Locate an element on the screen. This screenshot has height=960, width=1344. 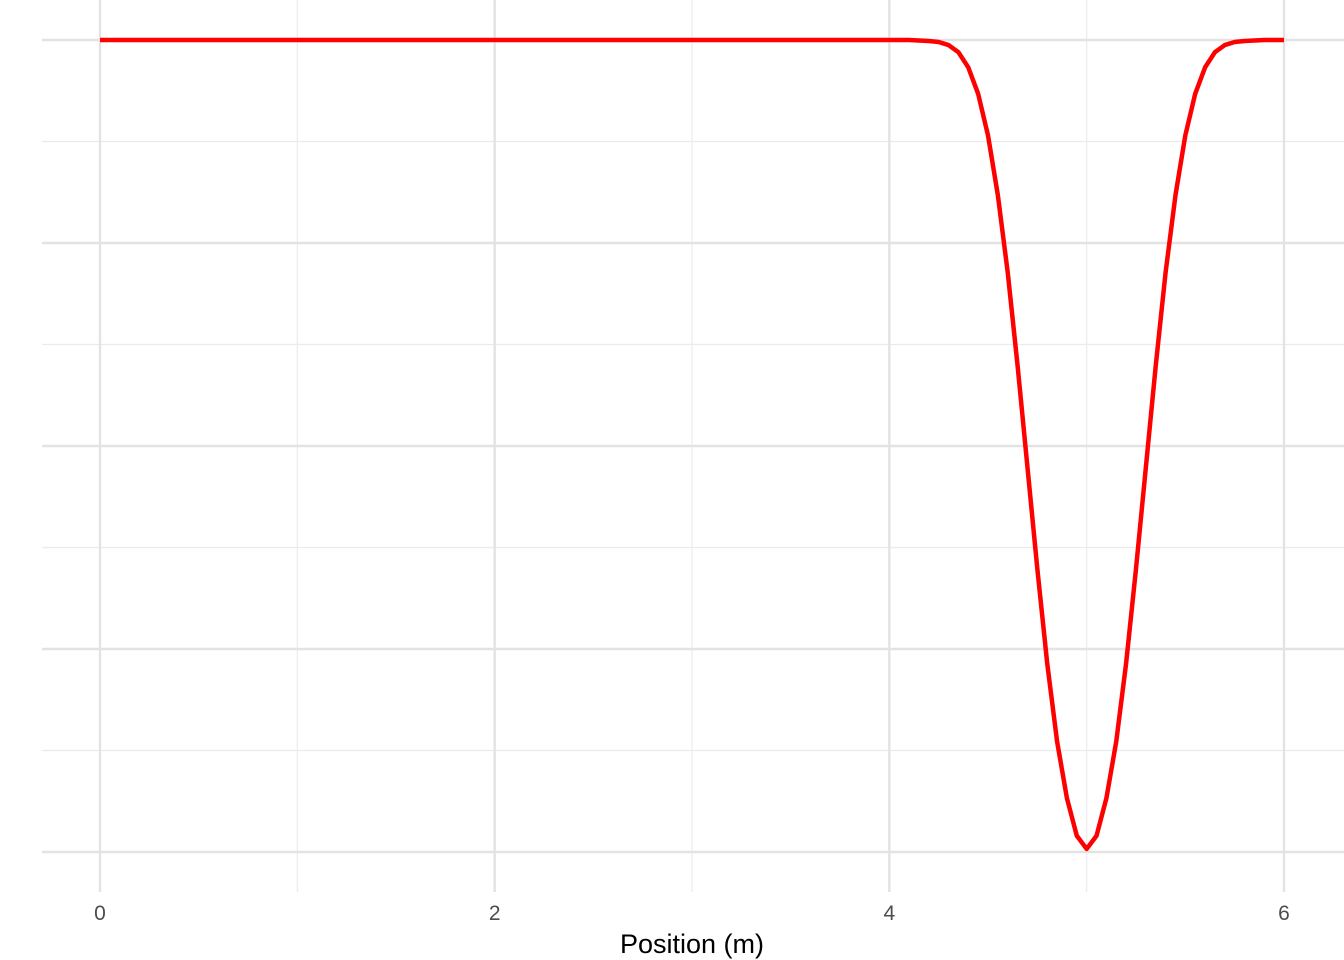
x-axis-title: Position (m) is located at coordinates (692, 944).